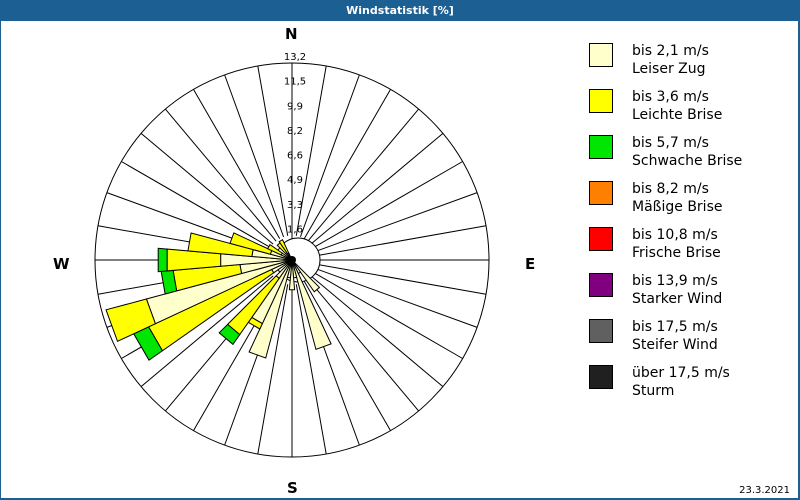 Image resolution: width=800 pixels, height=500 pixels. I want to click on legend-speed: bis 3,6 m/s, so click(670, 97).